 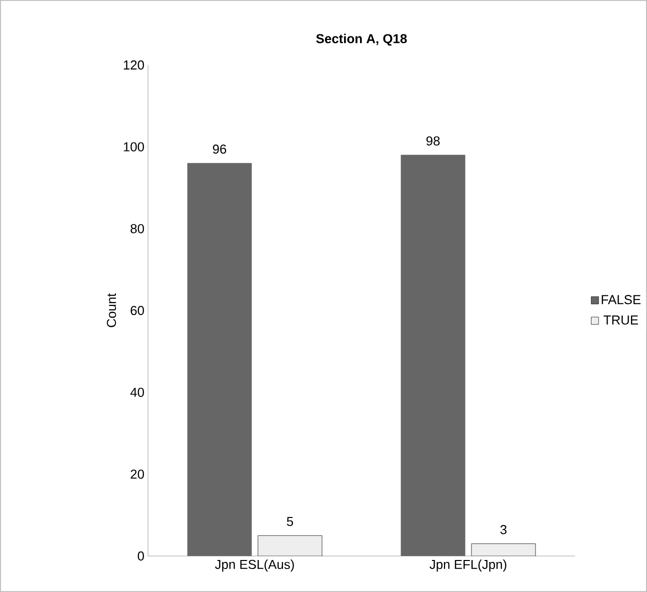 What do you see at coordinates (134, 65) in the screenshot?
I see `y-tick-label: 120` at bounding box center [134, 65].